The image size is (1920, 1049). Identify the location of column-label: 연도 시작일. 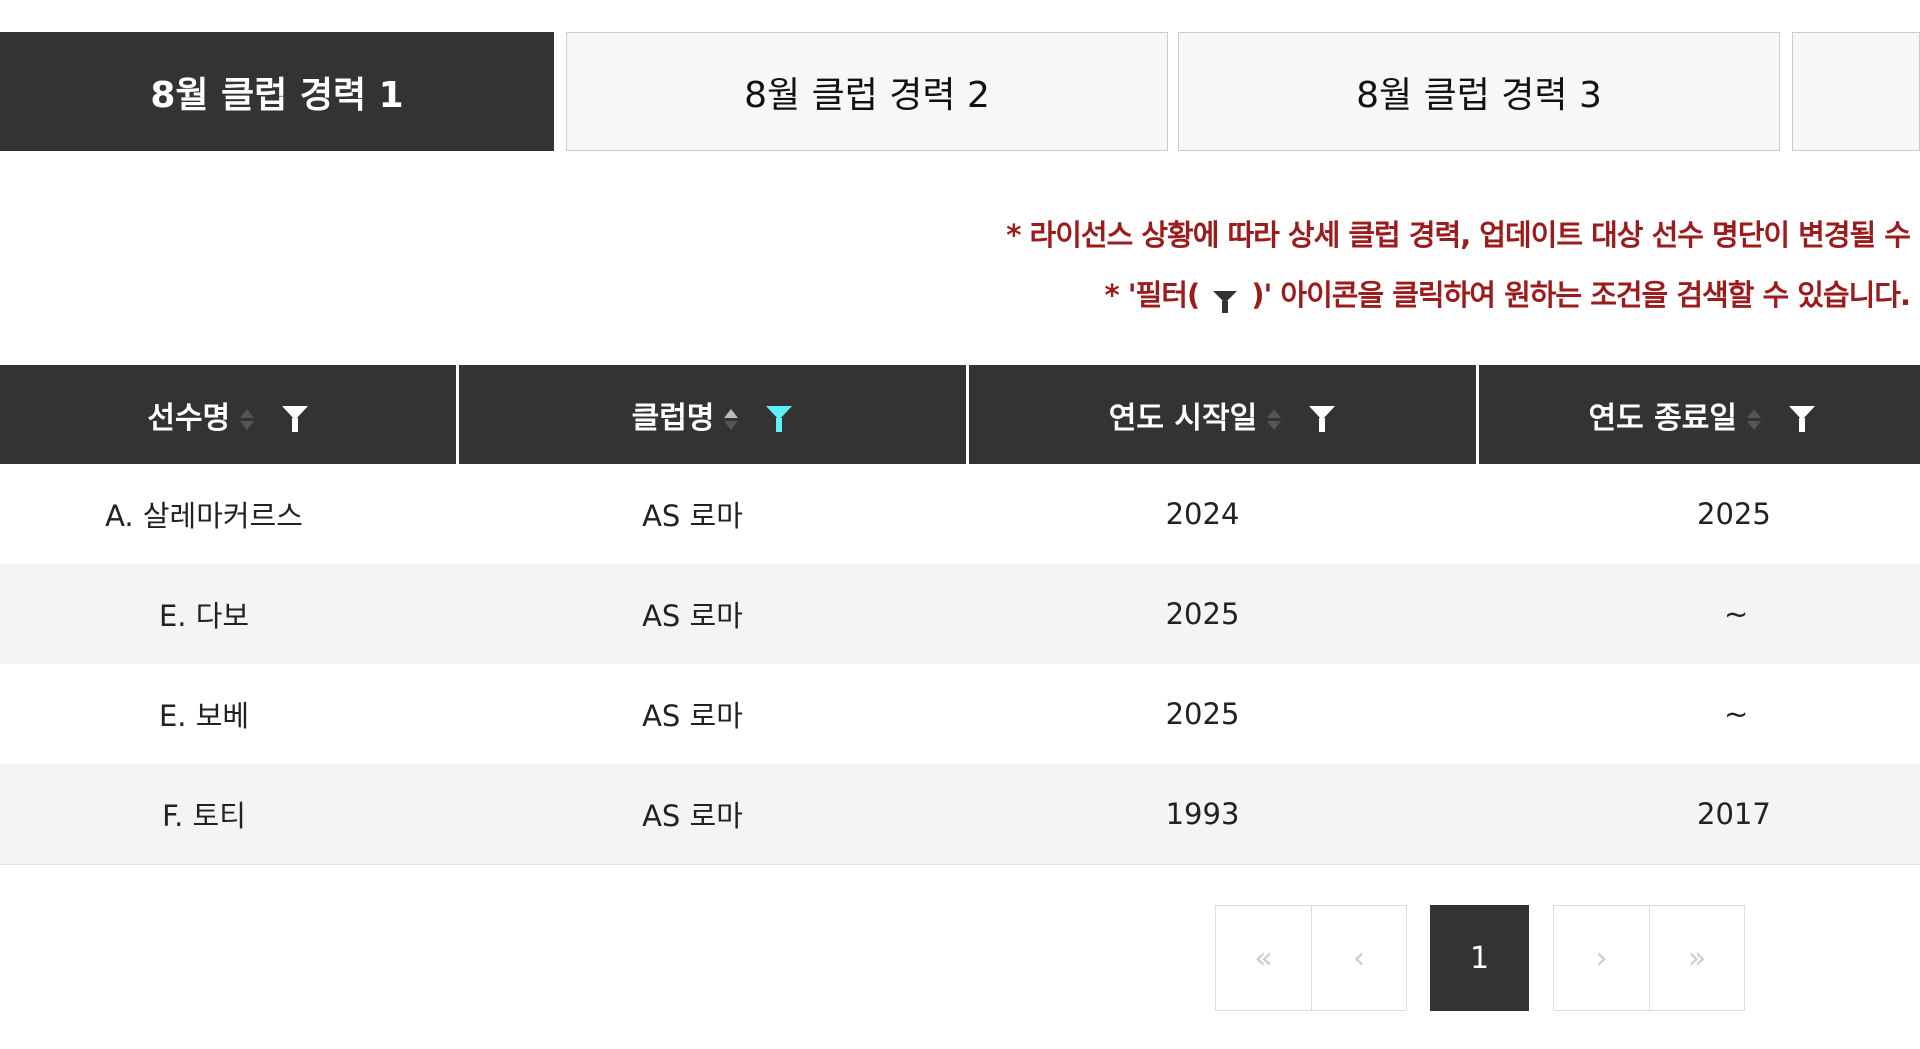
(1183, 418).